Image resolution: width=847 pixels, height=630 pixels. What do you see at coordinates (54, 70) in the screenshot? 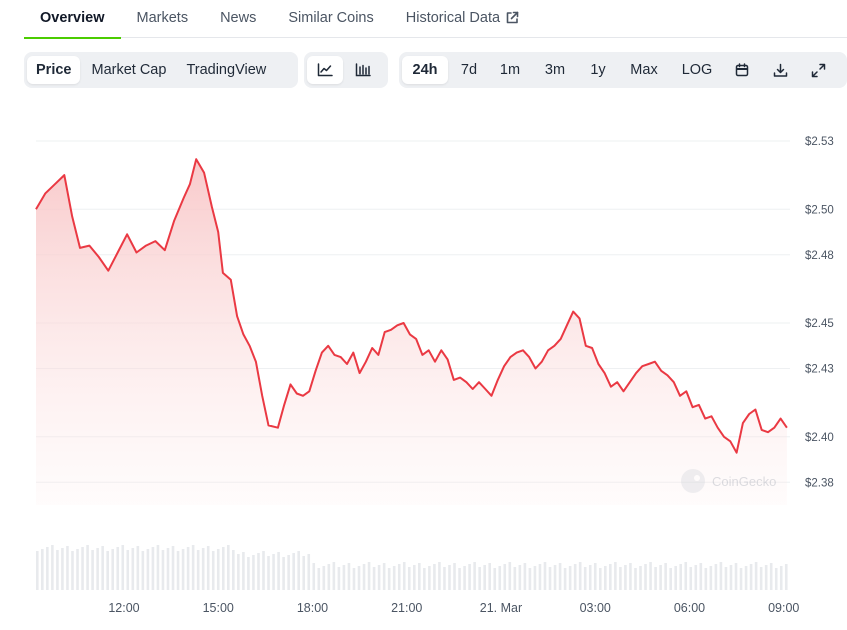
I see `price-view-button: Price` at bounding box center [54, 70].